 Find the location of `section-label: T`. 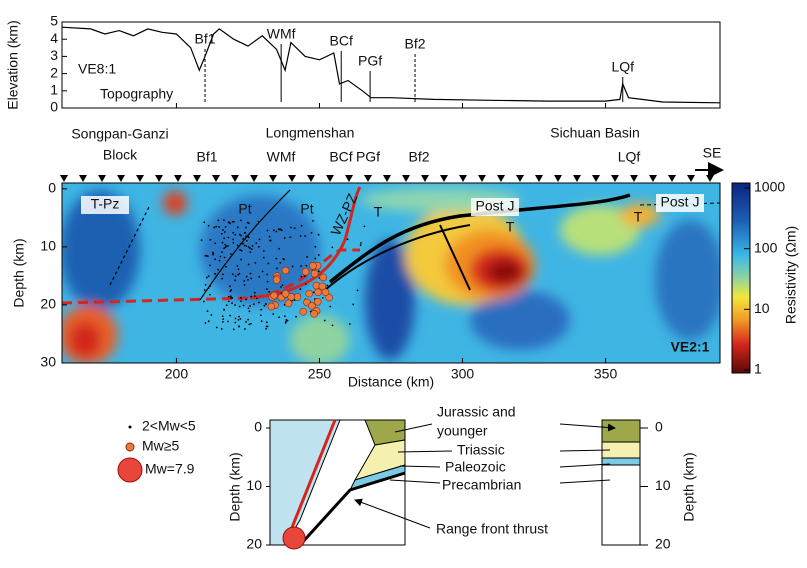

section-label: T is located at coordinates (378, 212).